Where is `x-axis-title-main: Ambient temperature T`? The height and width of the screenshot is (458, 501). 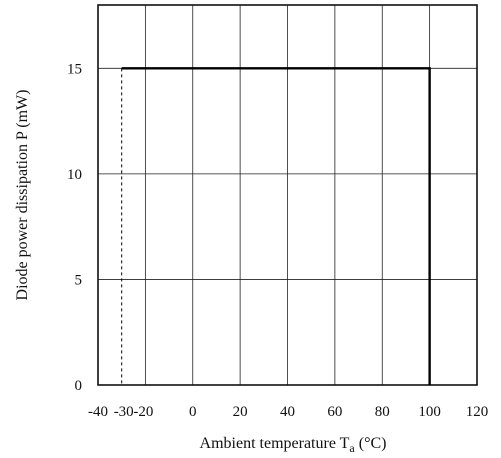 x-axis-title-main: Ambient temperature T is located at coordinates (275, 443).